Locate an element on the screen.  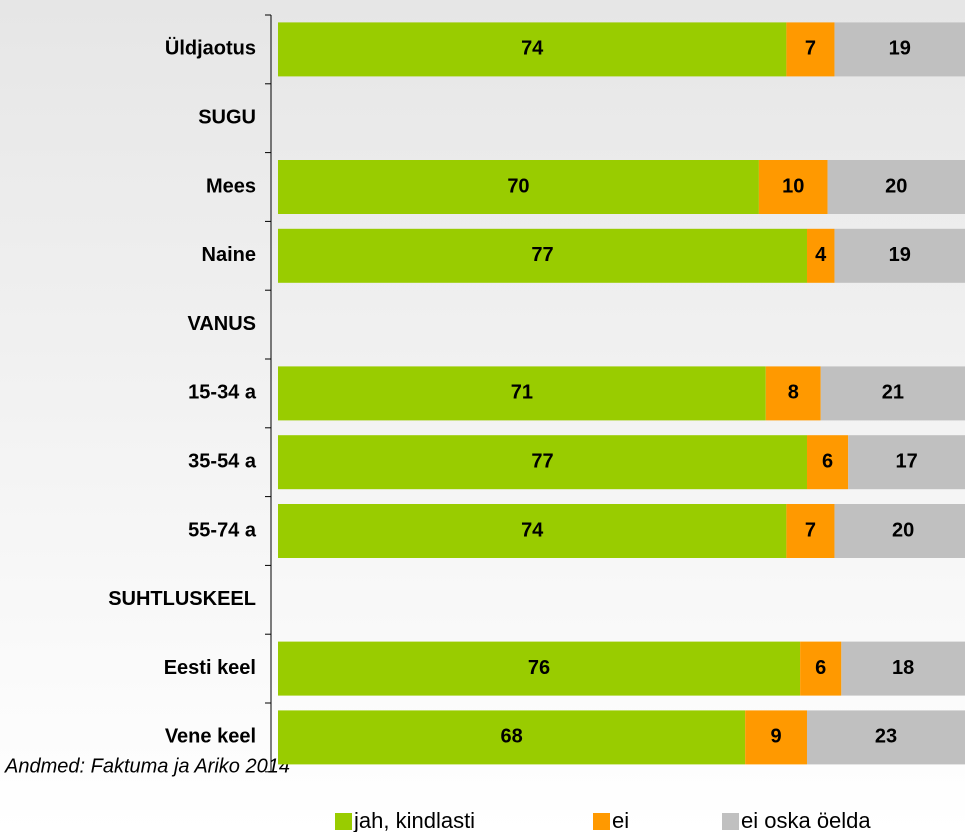
category-label: Mees is located at coordinates (231, 186).